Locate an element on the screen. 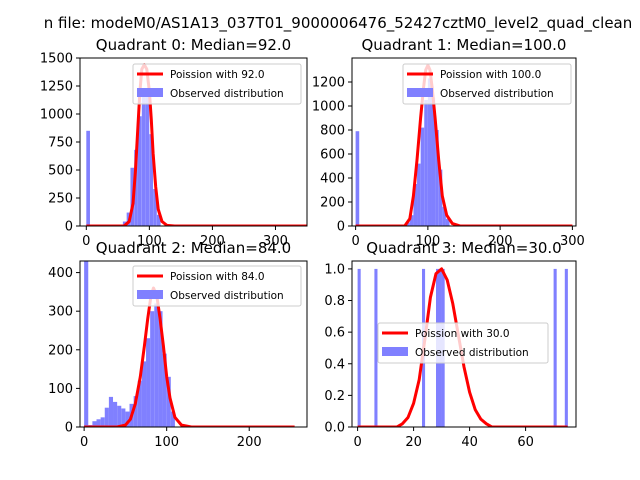 The height and width of the screenshot is (480, 640). subplot-title: Quadrant 0: Median=92.0 is located at coordinates (193, 45).